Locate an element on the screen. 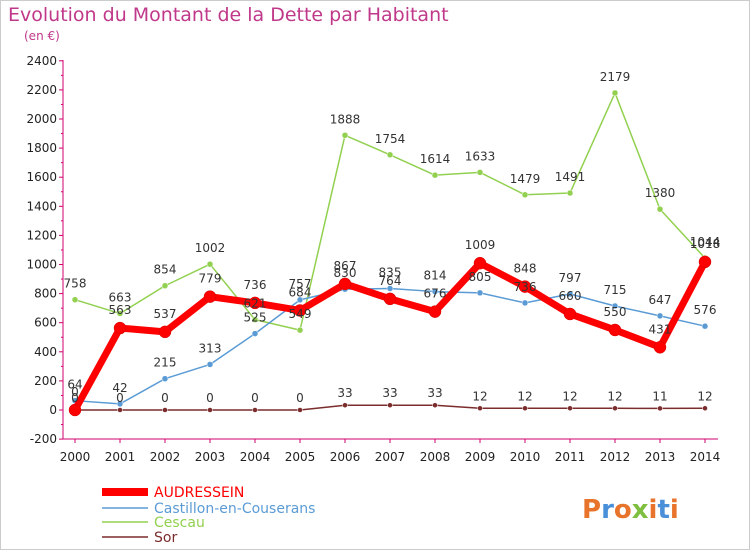 Image resolution: width=750 pixels, height=550 pixels. y-tick-label: 2000 is located at coordinates (41, 119).